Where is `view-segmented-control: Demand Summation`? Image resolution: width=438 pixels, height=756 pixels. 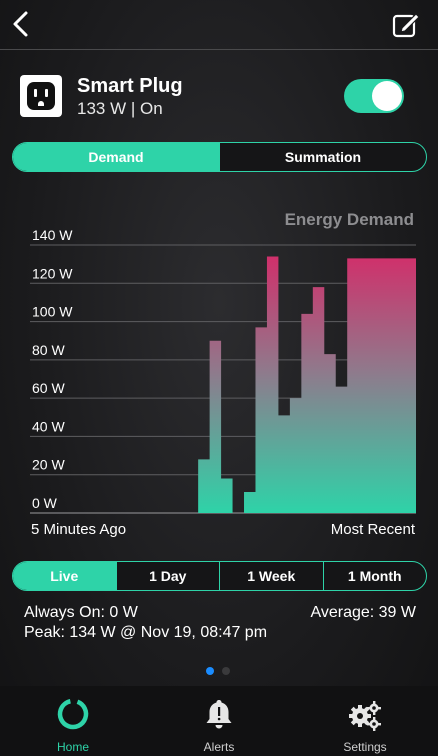
view-segmented-control: Demand Summation is located at coordinates (219, 157).